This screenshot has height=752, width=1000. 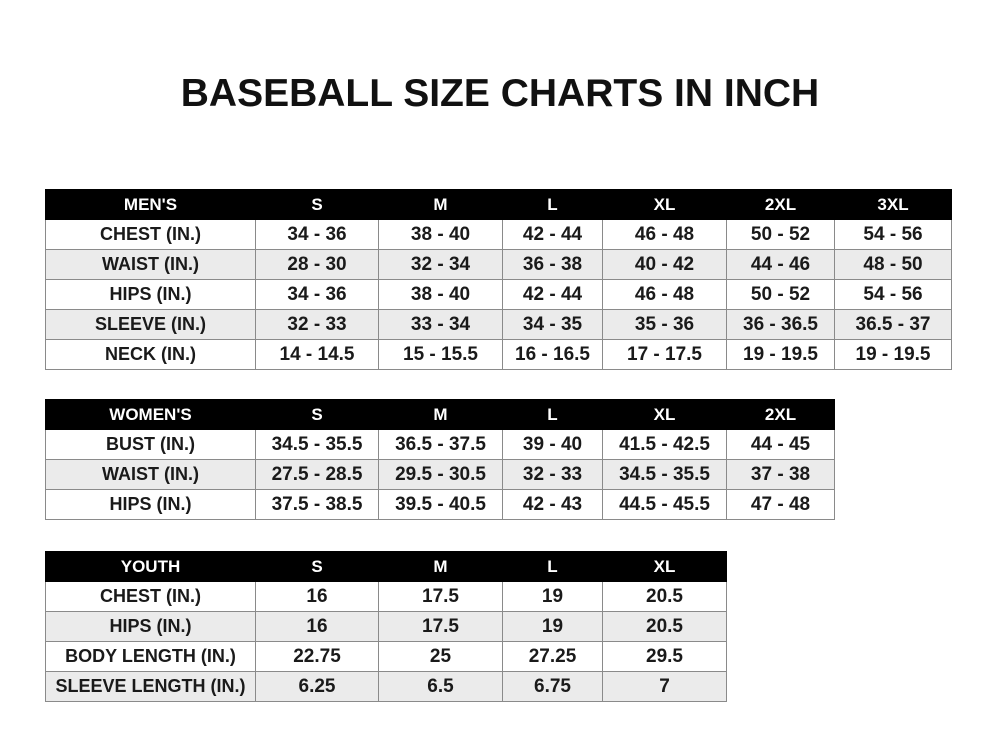 What do you see at coordinates (552, 686) in the screenshot?
I see `size-value-cell: 6.75` at bounding box center [552, 686].